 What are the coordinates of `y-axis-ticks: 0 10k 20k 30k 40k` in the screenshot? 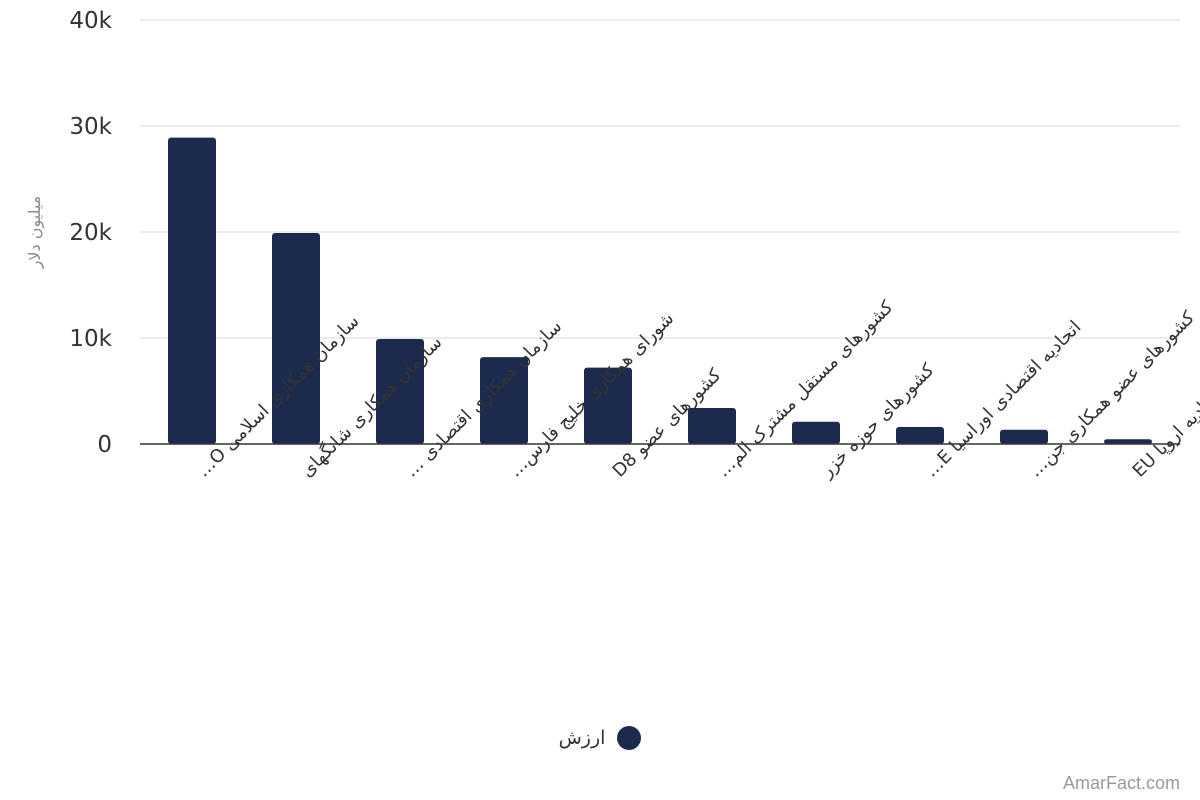 It's located at (90, 233).